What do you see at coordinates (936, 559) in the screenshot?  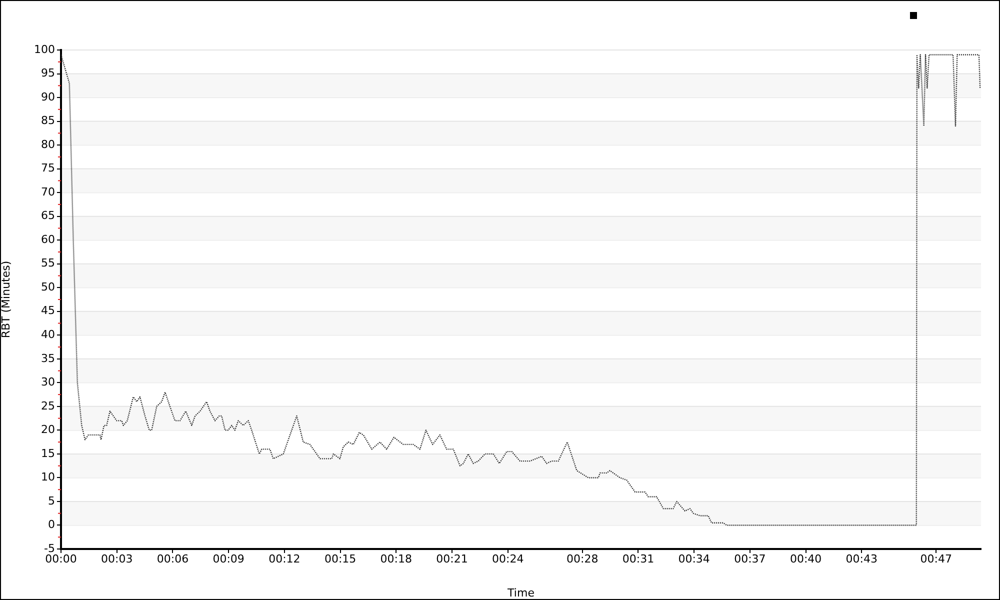 I see `x-tick-label: 00:47` at bounding box center [936, 559].